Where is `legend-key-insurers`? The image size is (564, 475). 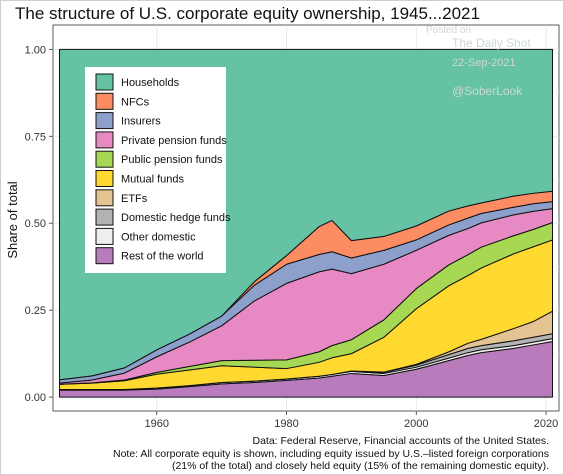
legend-key-insurers is located at coordinates (104, 121).